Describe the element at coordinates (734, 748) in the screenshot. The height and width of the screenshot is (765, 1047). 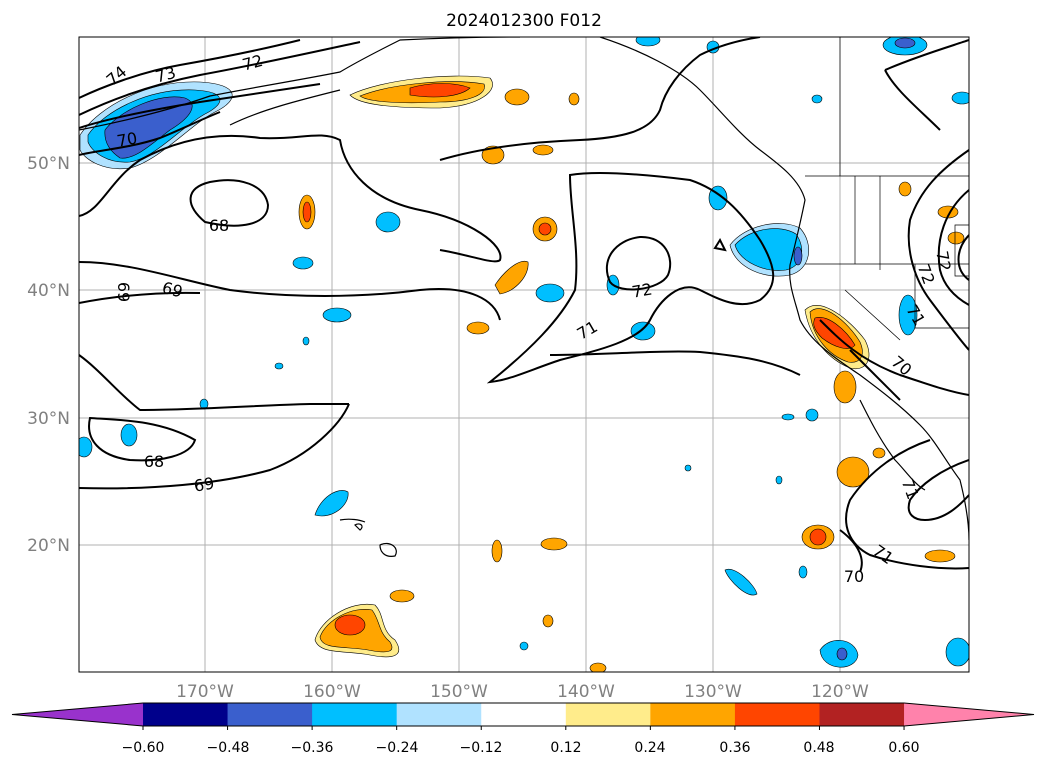
I see `colorbar-tick-label: 0.36` at that location.